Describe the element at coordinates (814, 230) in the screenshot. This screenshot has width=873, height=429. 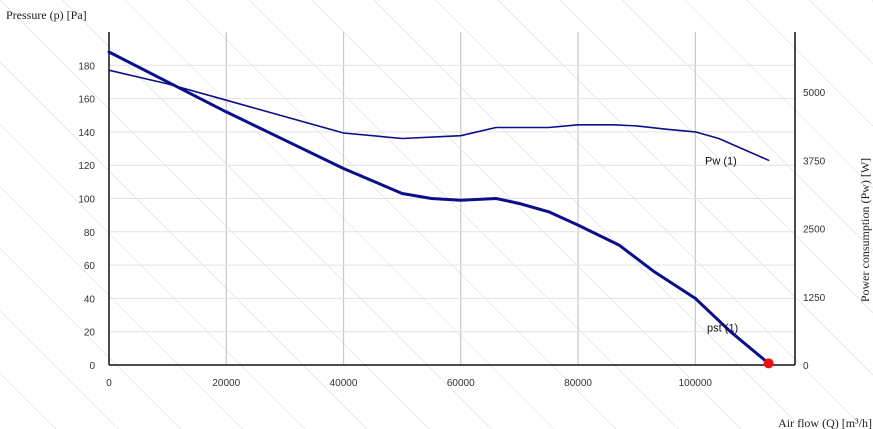
I see `y2-tick-label: 2500` at that location.